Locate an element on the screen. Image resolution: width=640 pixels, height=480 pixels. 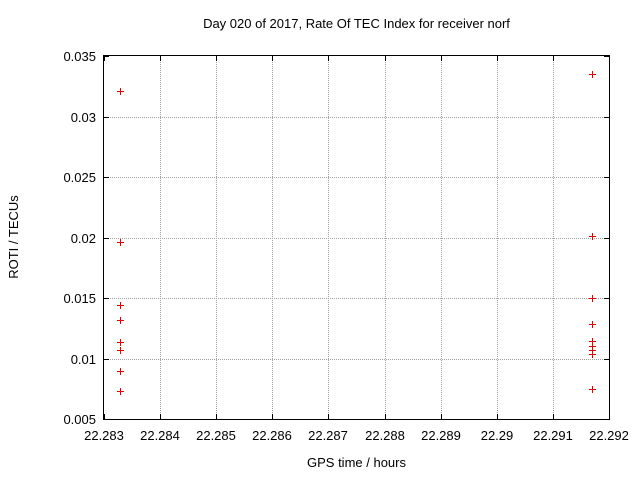
y-tick-label: 0.015 is located at coordinates (79, 298).